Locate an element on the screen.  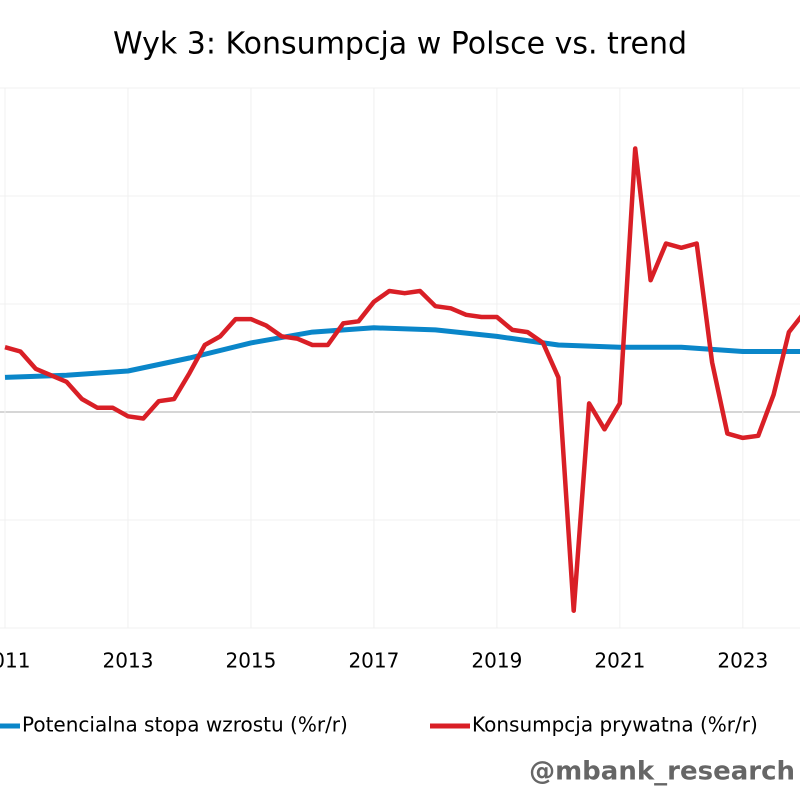
x-tick-label: 2023 is located at coordinates (742, 661).